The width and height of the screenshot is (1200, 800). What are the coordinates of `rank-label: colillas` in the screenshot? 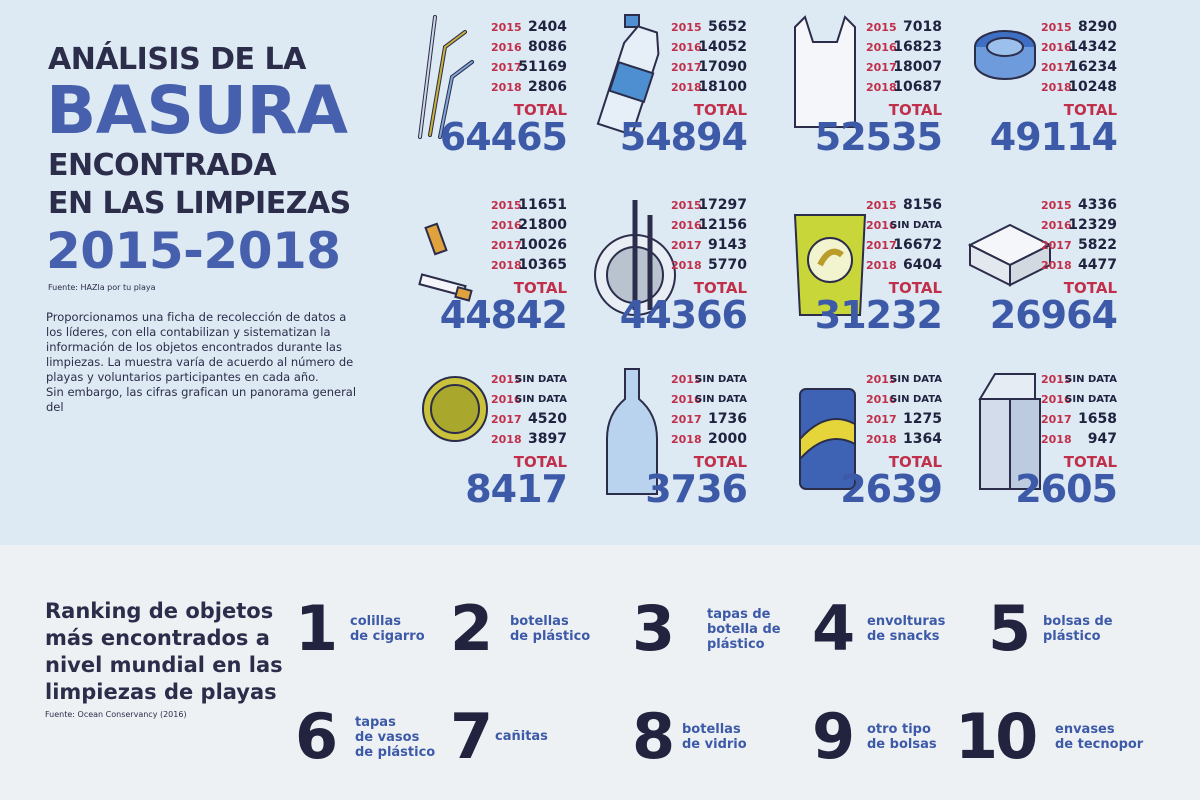 It's located at (375, 621).